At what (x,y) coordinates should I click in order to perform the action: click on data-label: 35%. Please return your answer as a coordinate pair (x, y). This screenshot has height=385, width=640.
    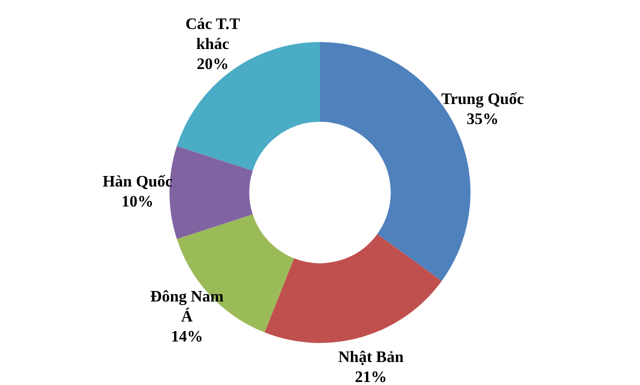
    Looking at the image, I should click on (482, 119).